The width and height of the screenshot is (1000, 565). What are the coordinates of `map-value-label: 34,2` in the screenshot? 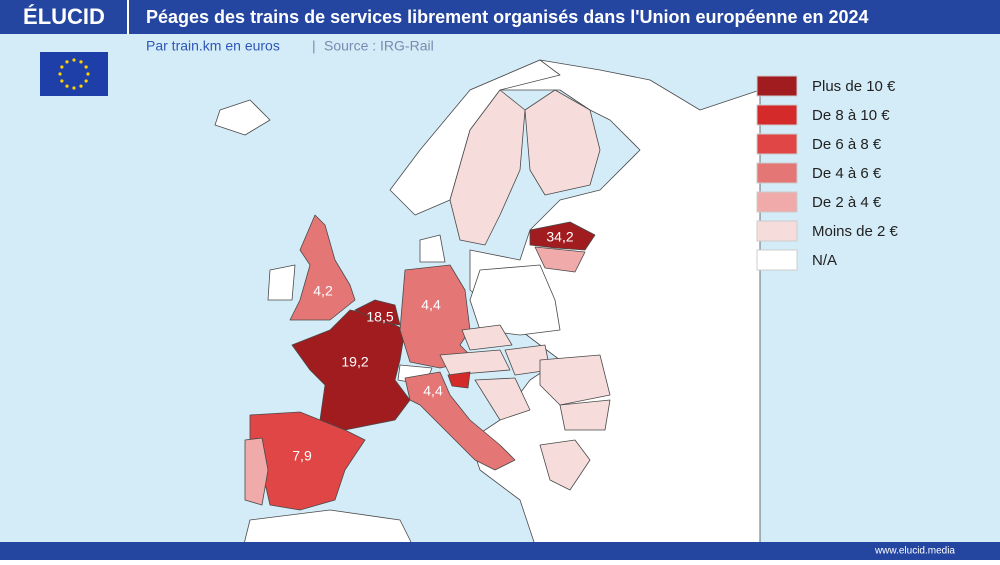 It's located at (559, 237).